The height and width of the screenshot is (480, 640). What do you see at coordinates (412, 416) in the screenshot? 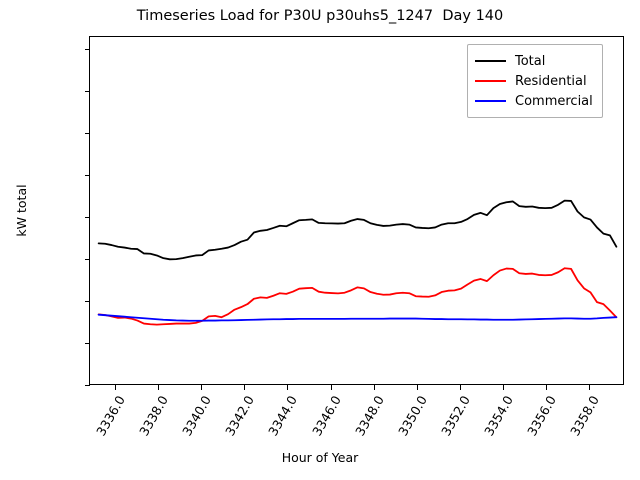
I see `x-tick-label: 3350.0` at bounding box center [412, 416].